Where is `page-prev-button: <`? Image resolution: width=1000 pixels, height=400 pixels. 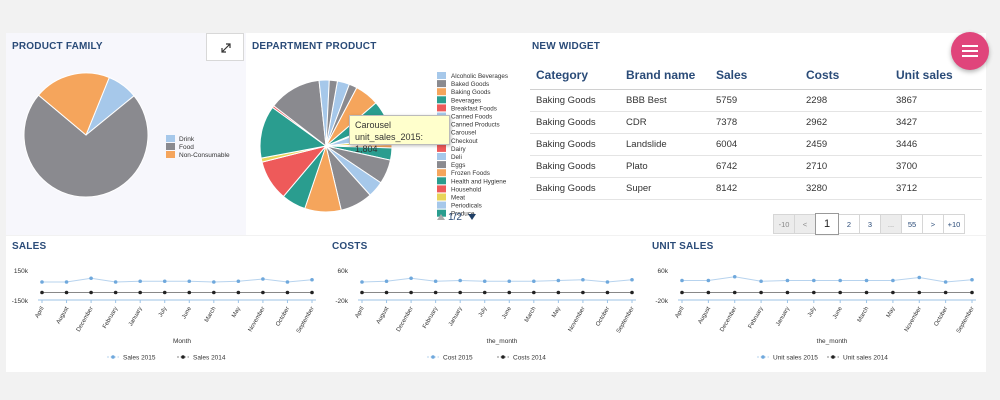 page-prev-button: < is located at coordinates (805, 224).